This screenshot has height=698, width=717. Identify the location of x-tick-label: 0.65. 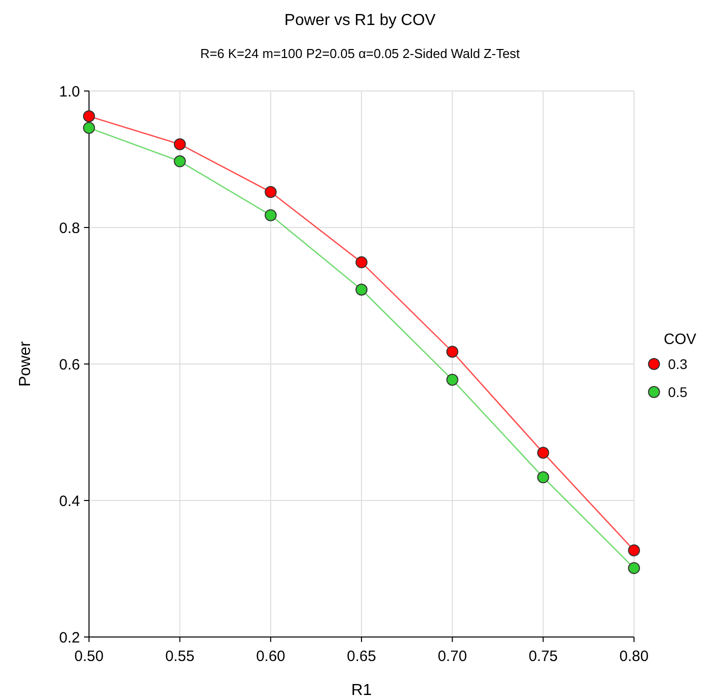
(361, 656).